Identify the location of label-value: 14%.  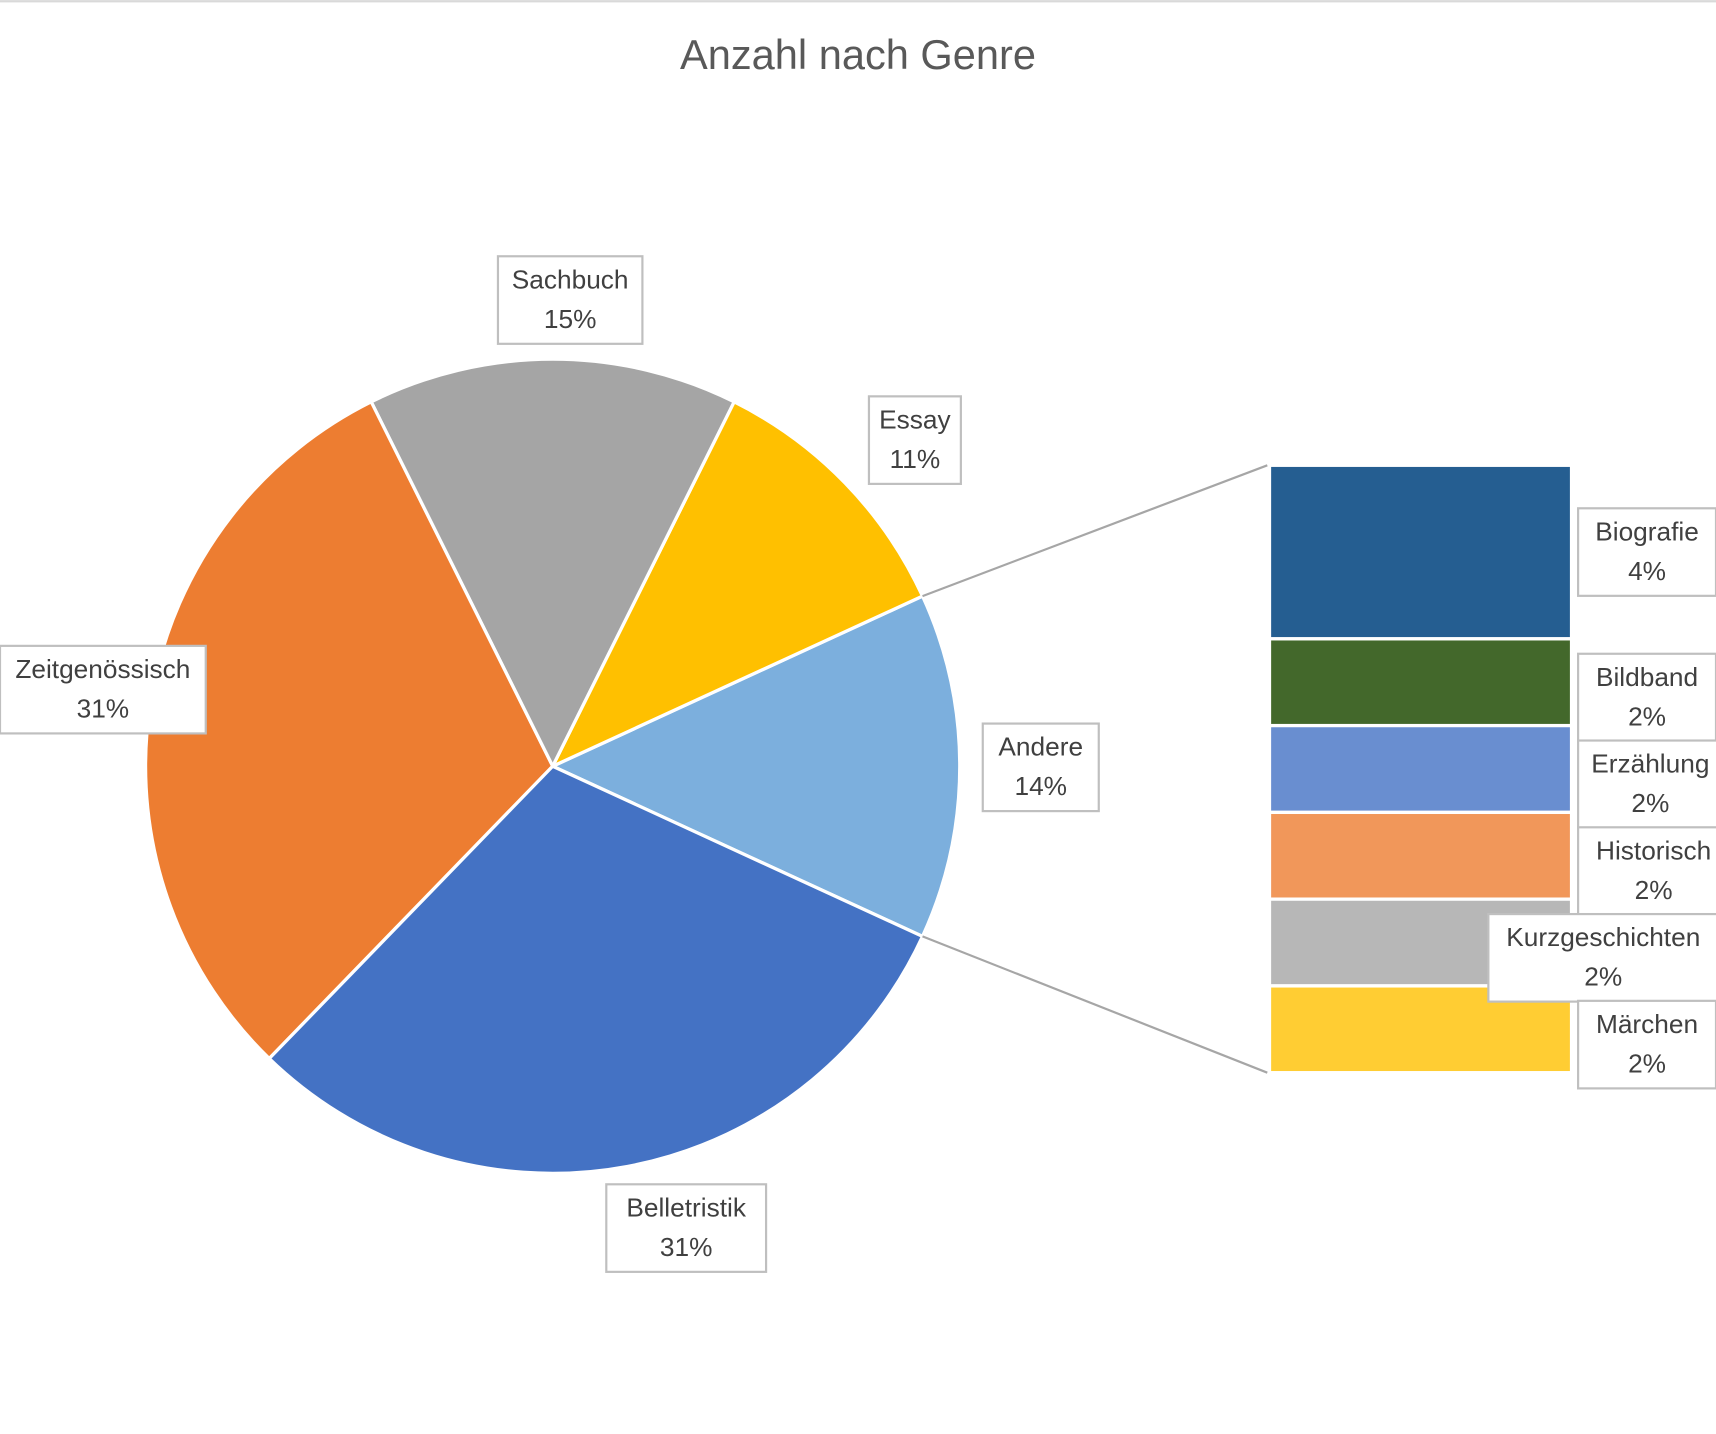
(1040, 786).